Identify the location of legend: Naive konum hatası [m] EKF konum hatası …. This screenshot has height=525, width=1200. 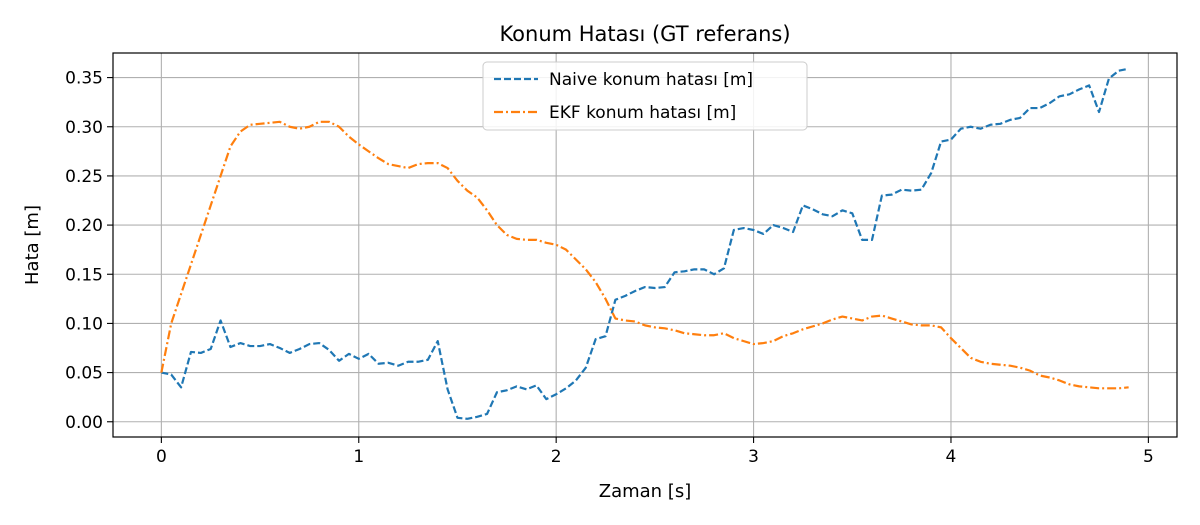
(645, 96).